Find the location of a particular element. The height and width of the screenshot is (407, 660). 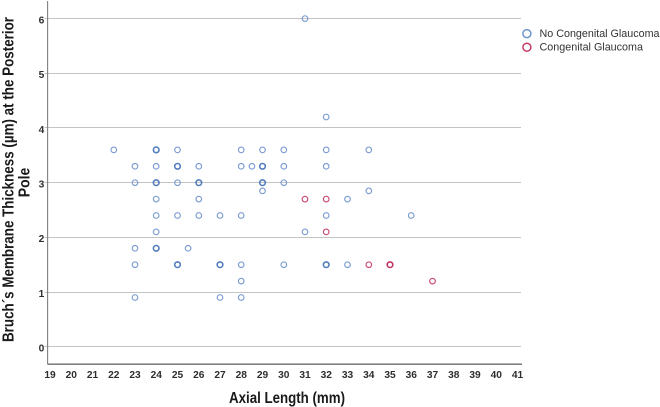

svg-text: 3 is located at coordinates (42, 185).